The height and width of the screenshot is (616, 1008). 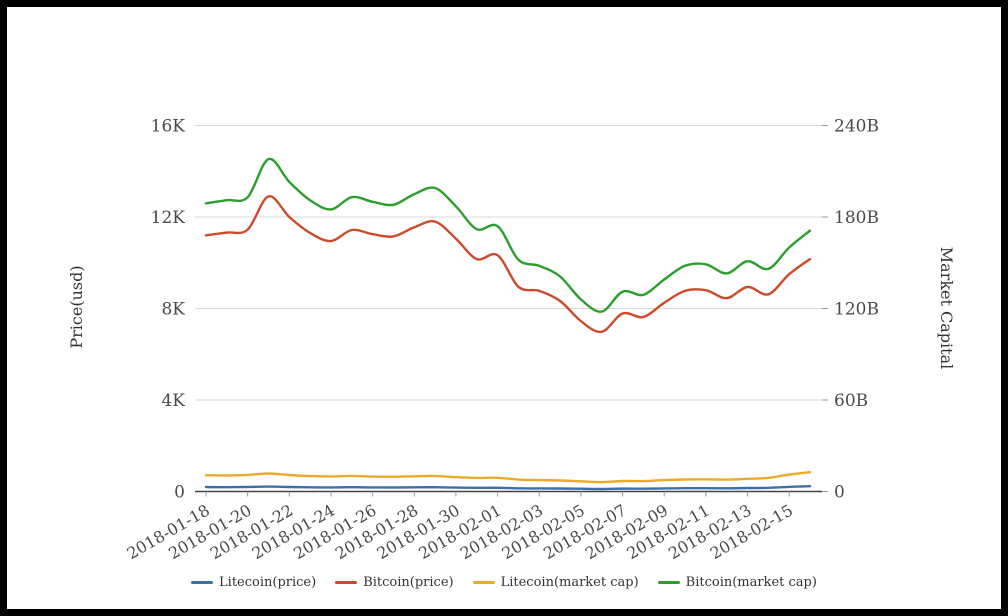 I want to click on left-axis-tick-label: 8K, so click(x=173, y=309).